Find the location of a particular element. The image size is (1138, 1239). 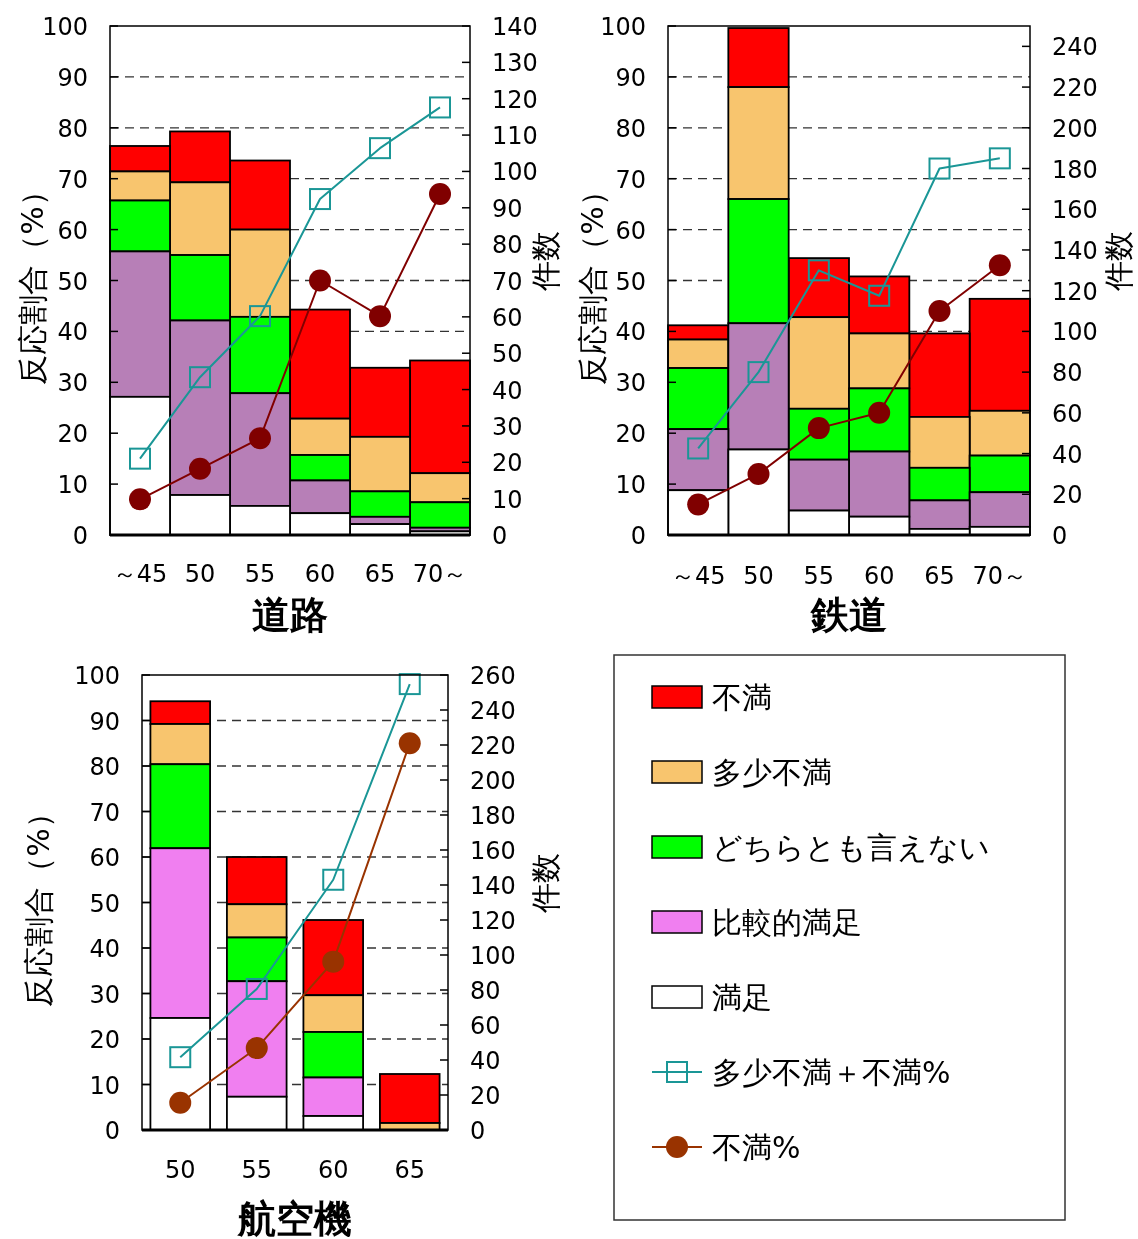

y2-tick-label: 240 is located at coordinates (493, 711).